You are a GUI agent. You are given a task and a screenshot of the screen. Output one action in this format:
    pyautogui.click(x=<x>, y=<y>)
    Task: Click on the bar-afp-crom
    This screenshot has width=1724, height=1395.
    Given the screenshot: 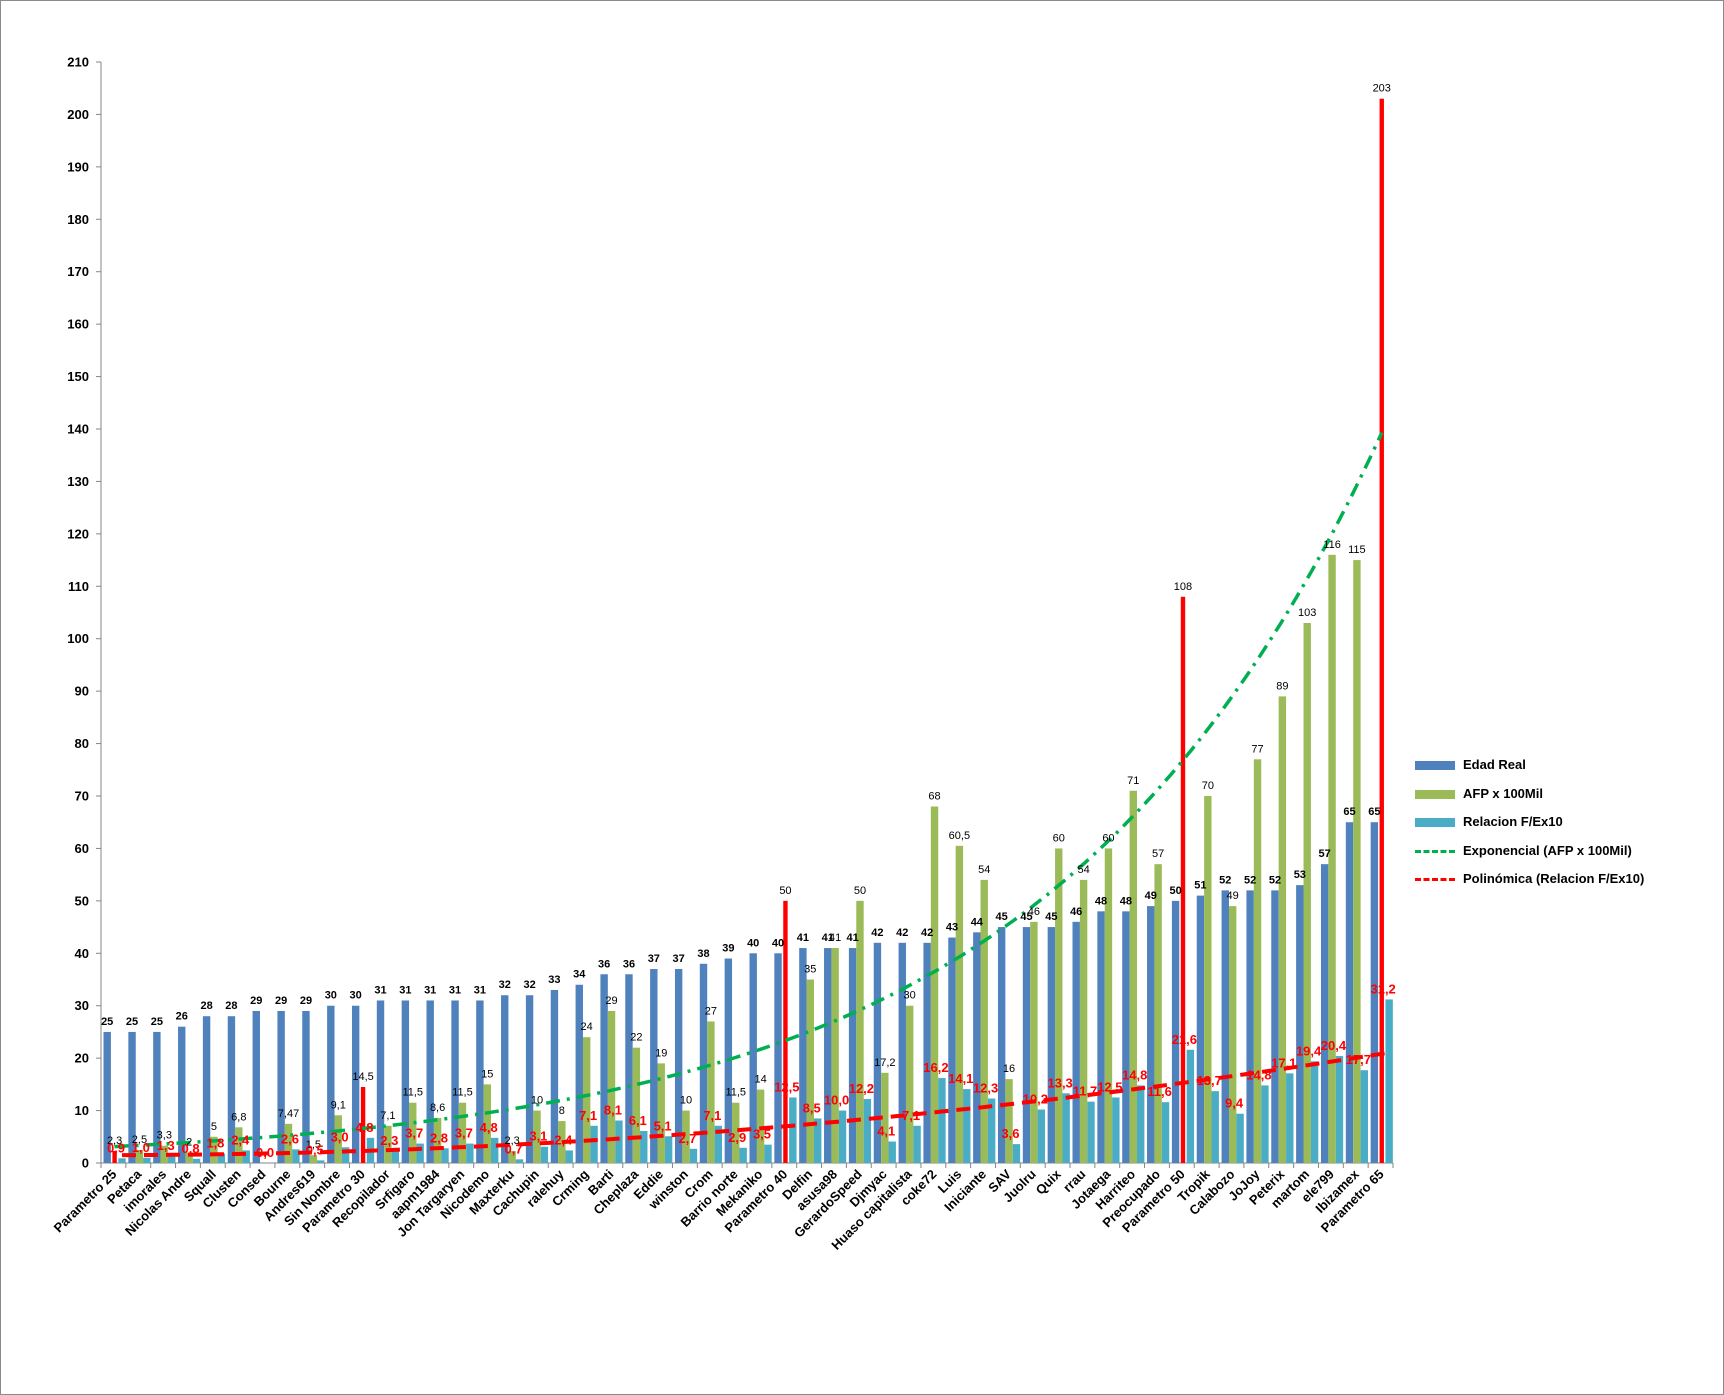 What is the action you would take?
    pyautogui.click(x=711, y=1092)
    